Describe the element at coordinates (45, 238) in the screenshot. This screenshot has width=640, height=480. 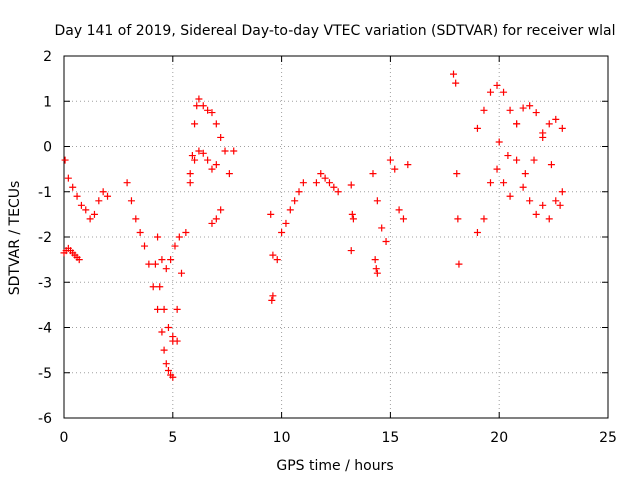
I see `y-tick-label: -2` at that location.